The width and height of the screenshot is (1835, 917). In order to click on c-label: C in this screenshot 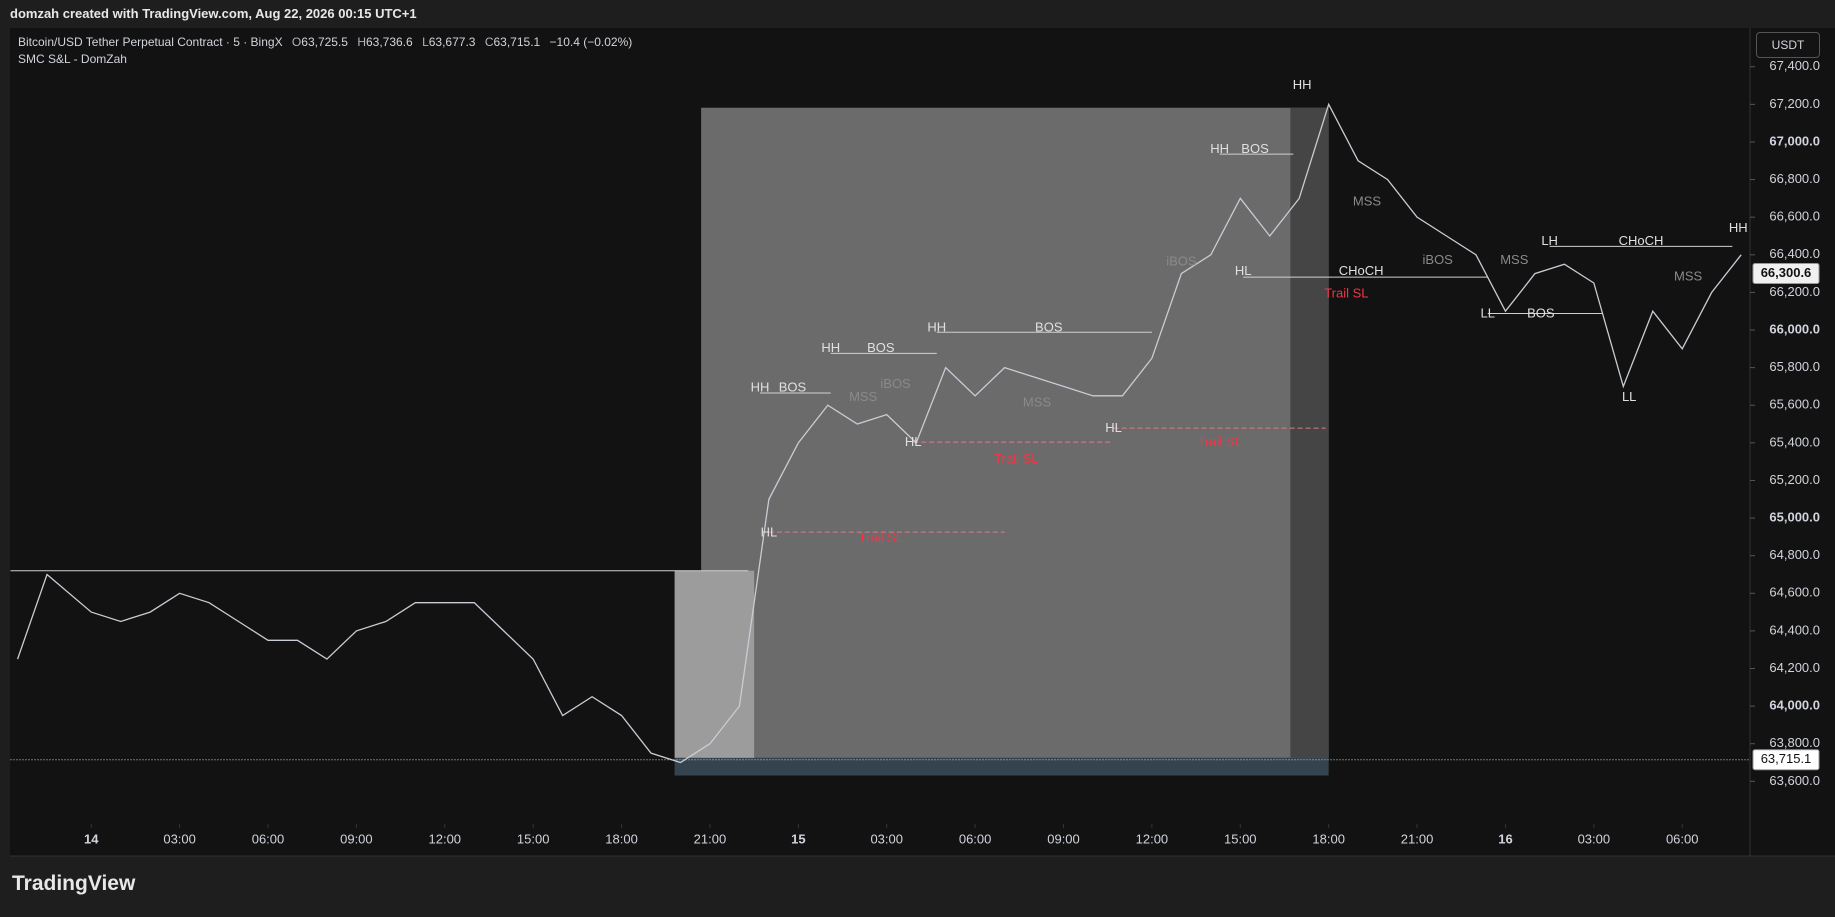, I will do `click(489, 42)`.